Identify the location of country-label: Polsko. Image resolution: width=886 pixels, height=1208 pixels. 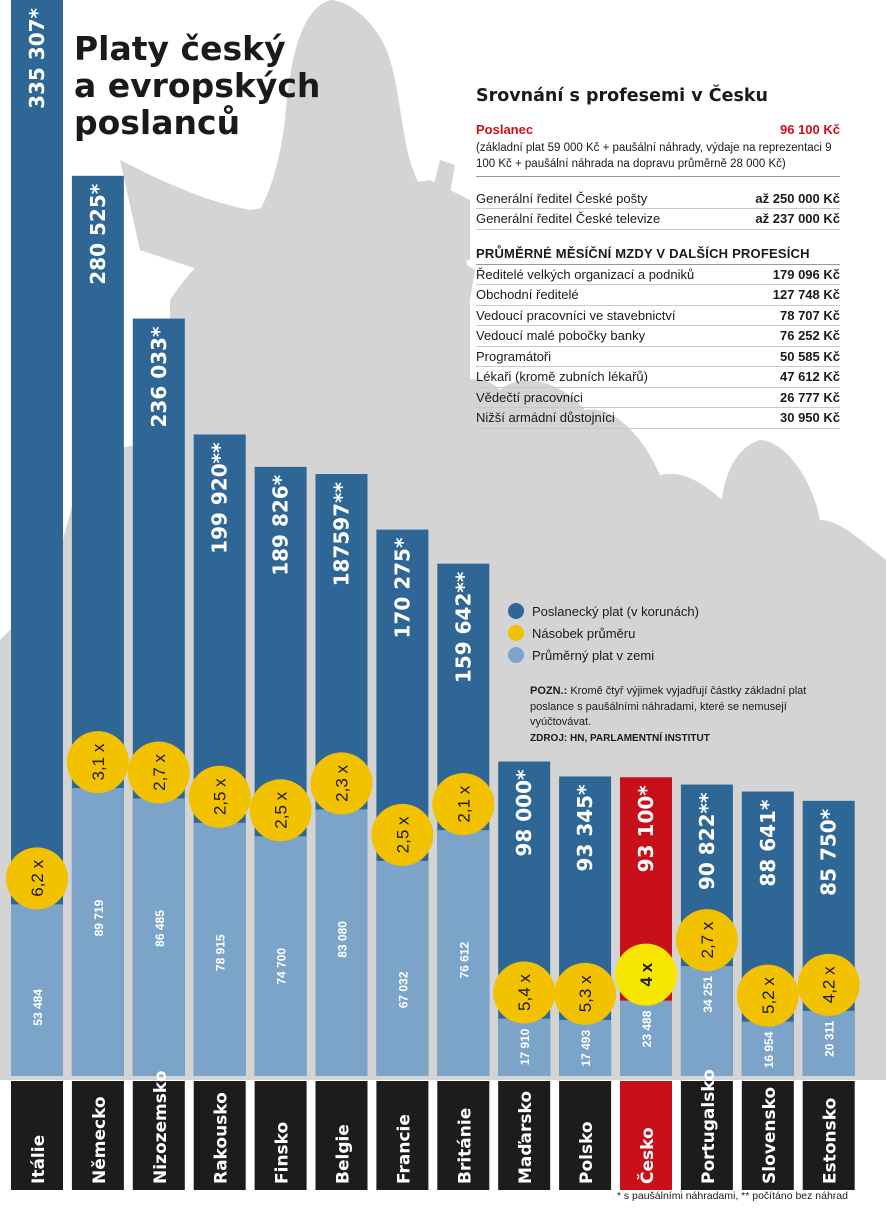
(587, 1152).